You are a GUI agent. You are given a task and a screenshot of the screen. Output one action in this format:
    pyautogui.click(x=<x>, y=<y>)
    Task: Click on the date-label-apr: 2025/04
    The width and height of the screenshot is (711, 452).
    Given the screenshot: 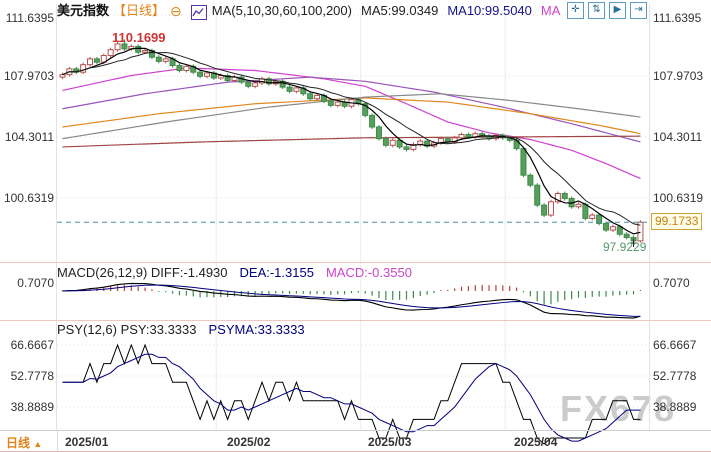 What is the action you would take?
    pyautogui.click(x=536, y=442)
    